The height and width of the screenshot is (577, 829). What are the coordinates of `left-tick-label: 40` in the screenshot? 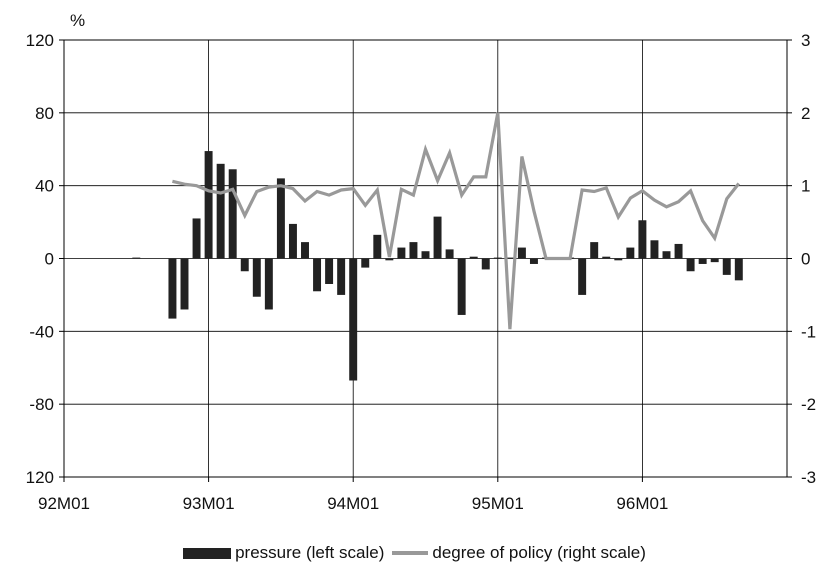 It's located at (44, 186).